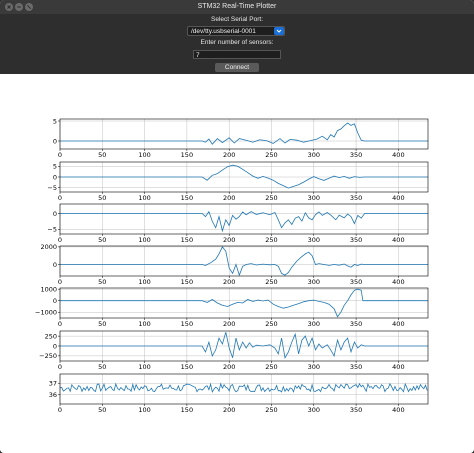  Describe the element at coordinates (51, 336) in the screenshot. I see `y-tick-label: 250` at that location.